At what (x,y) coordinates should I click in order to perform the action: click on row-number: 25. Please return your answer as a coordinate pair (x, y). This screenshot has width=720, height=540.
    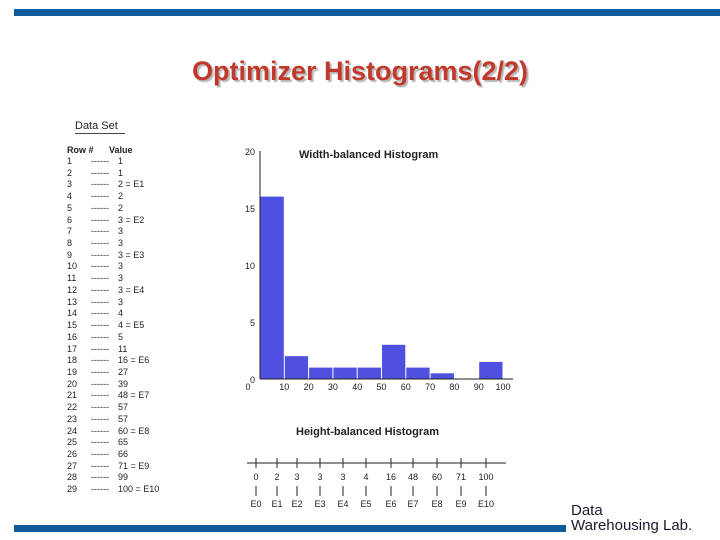
    Looking at the image, I should click on (72, 442).